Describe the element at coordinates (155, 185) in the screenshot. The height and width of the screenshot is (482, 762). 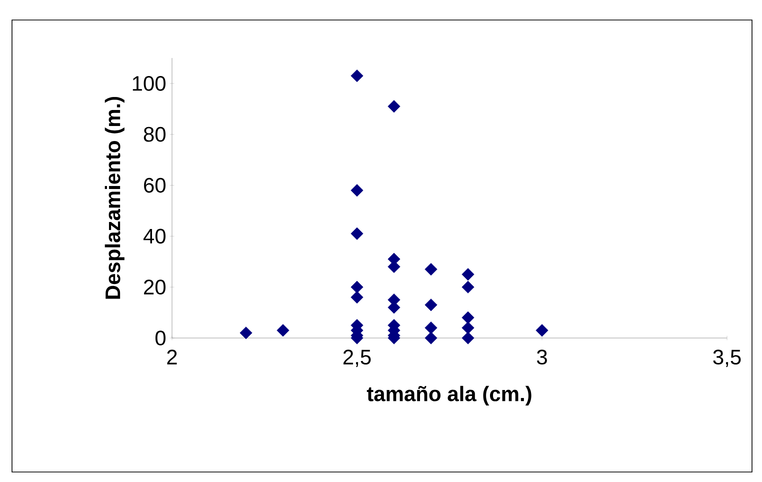
I see `y-tick-label: 60` at that location.